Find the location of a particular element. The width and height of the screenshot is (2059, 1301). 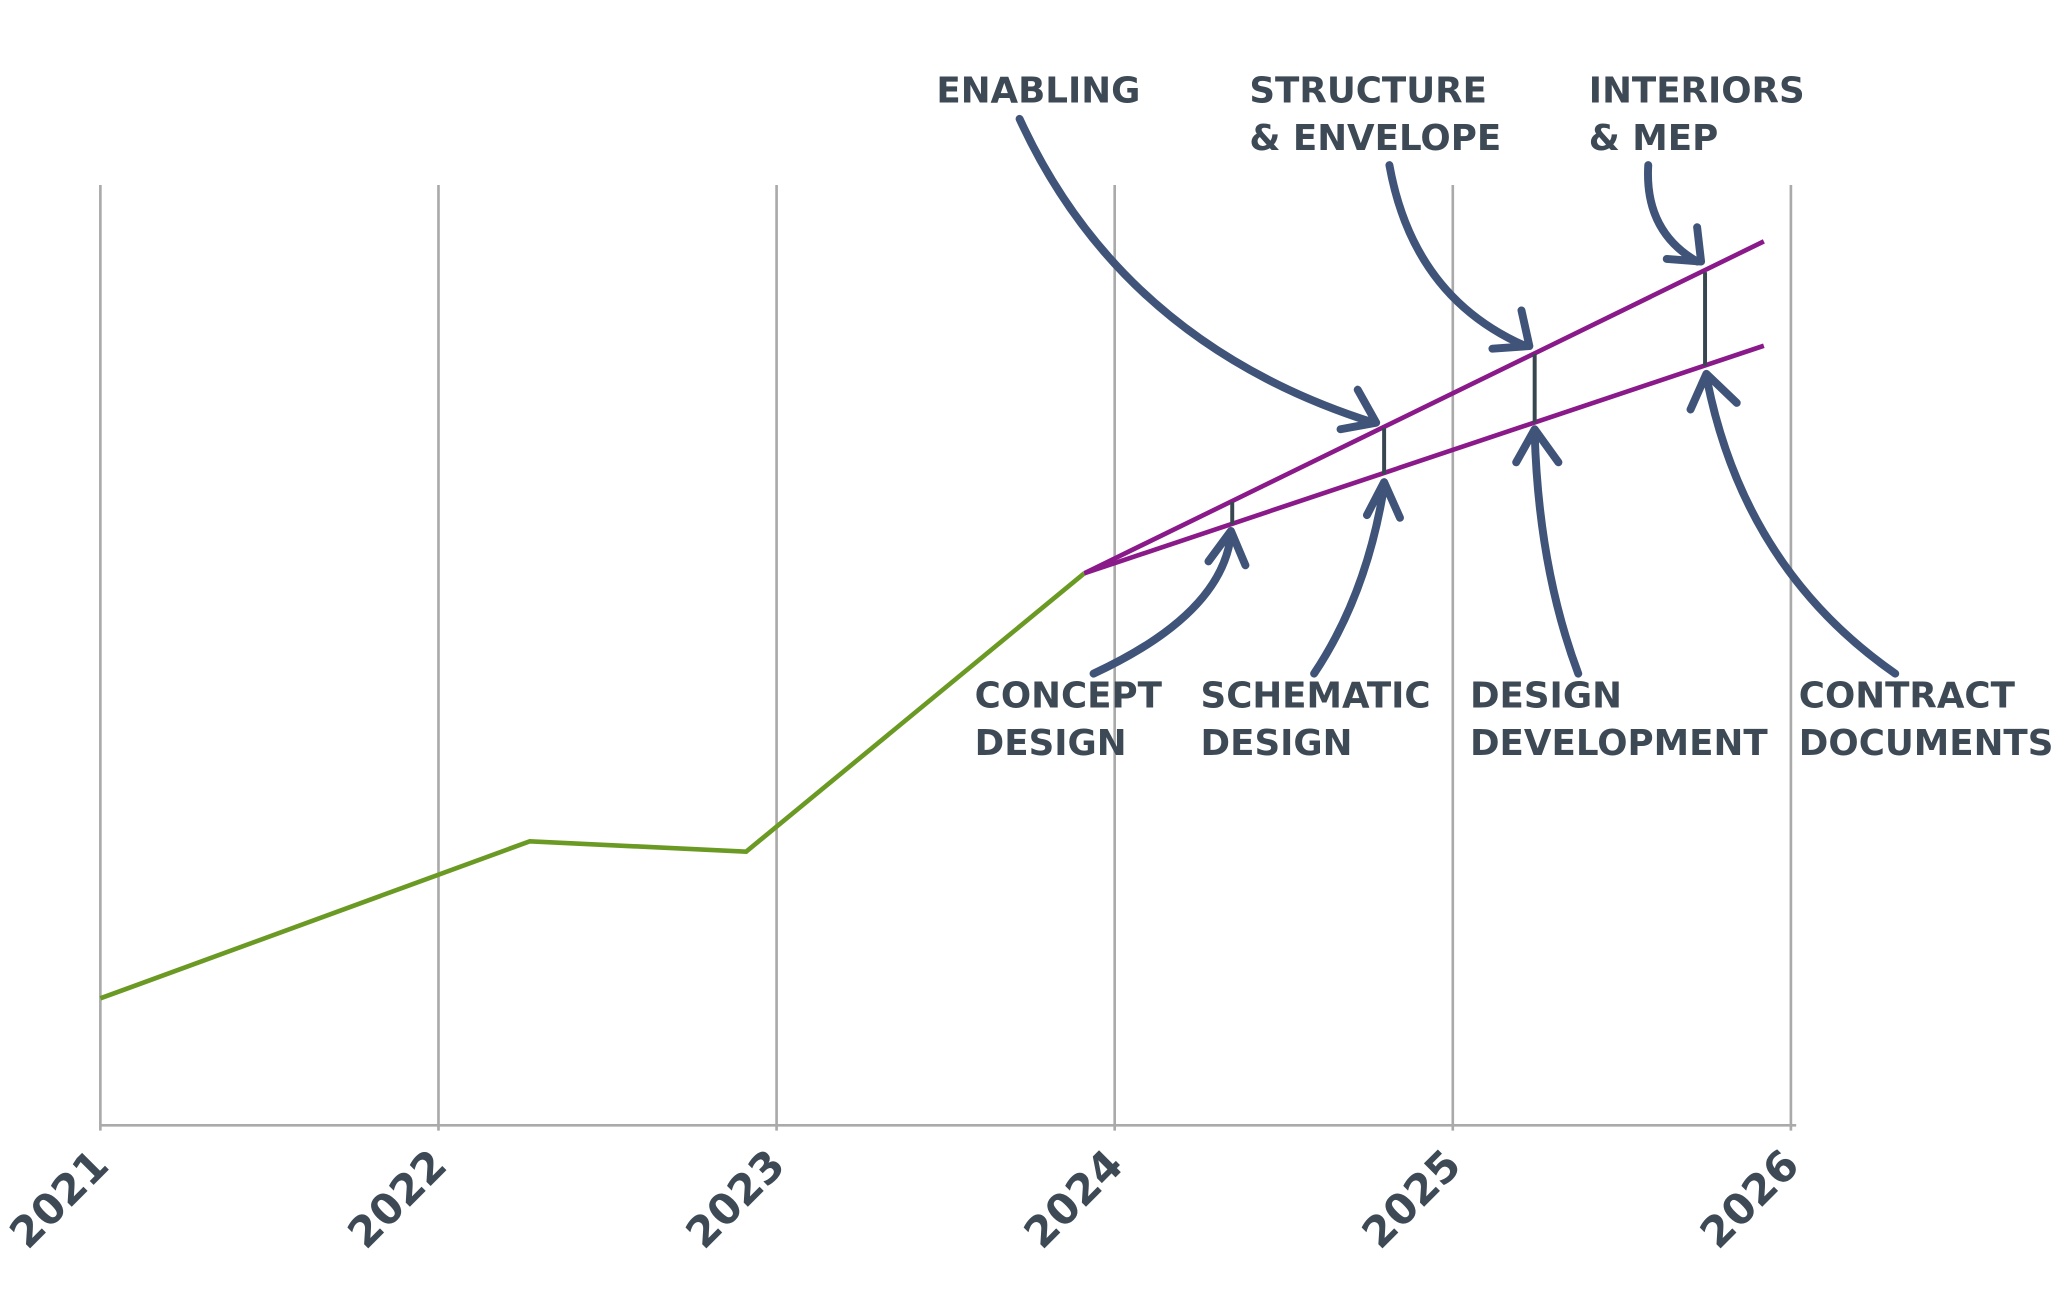

x-tick-label: 2021 is located at coordinates (59, 1199).